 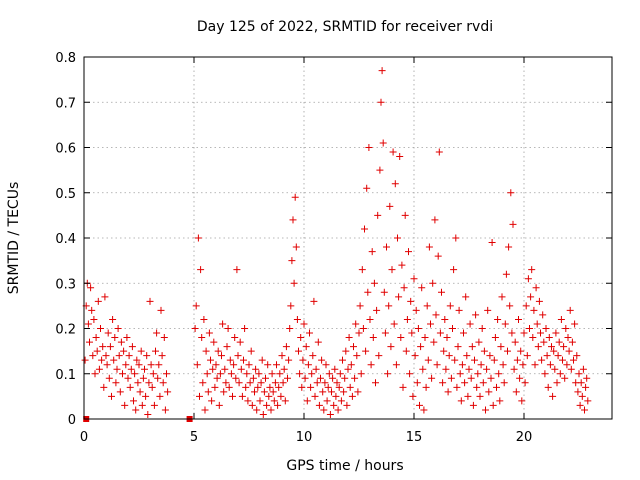 I want to click on x-tick-label: 5, so click(x=194, y=437).